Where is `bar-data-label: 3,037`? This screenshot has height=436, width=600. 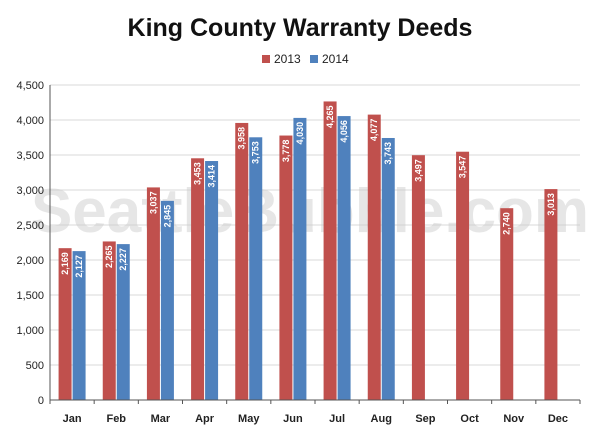 bar-data-label: 3,037 is located at coordinates (153, 202).